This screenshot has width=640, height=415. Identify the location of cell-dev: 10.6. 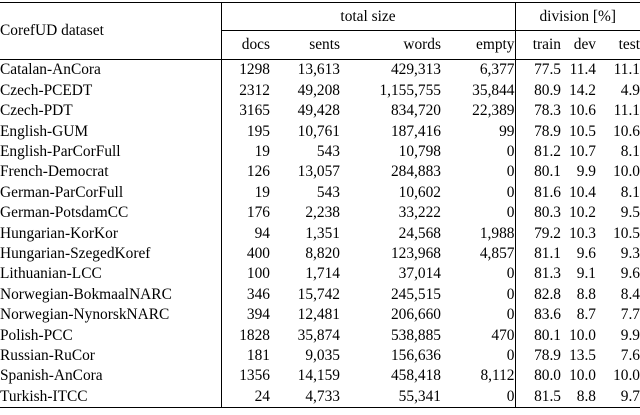
(582, 111).